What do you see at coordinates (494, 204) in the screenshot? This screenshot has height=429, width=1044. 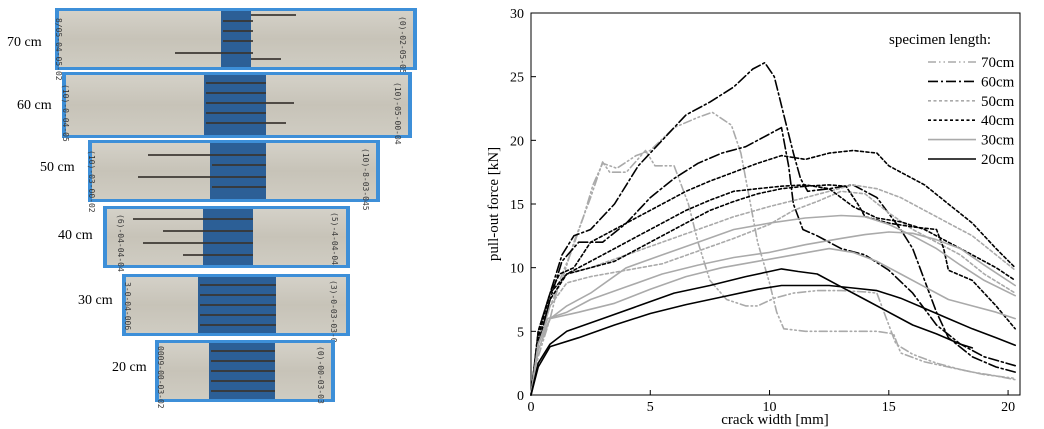 I see `y-axis-label: pull-out force [kN]` at bounding box center [494, 204].